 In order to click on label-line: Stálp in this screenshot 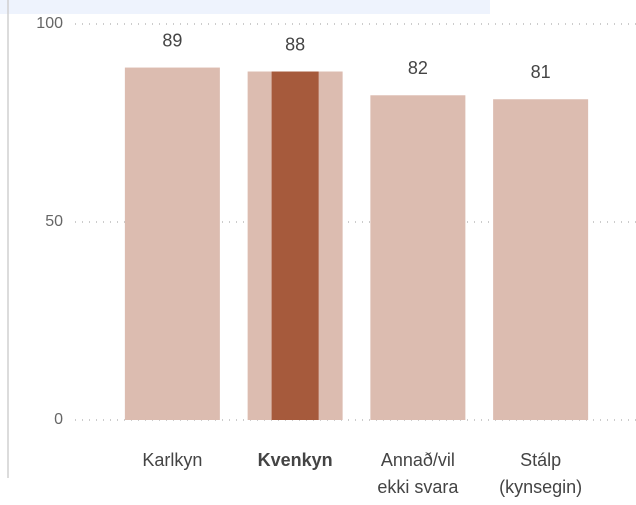, I will do `click(540, 460)`.